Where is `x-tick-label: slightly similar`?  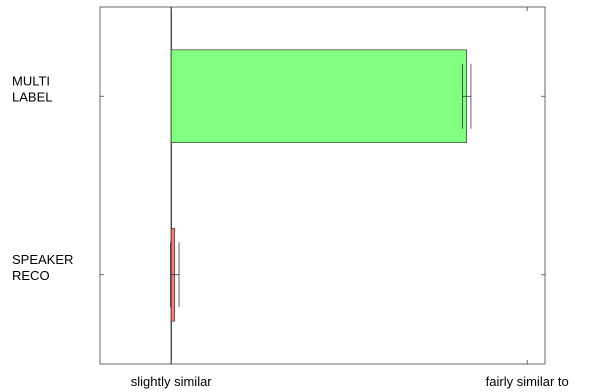 x-tick-label: slightly similar is located at coordinates (172, 381).